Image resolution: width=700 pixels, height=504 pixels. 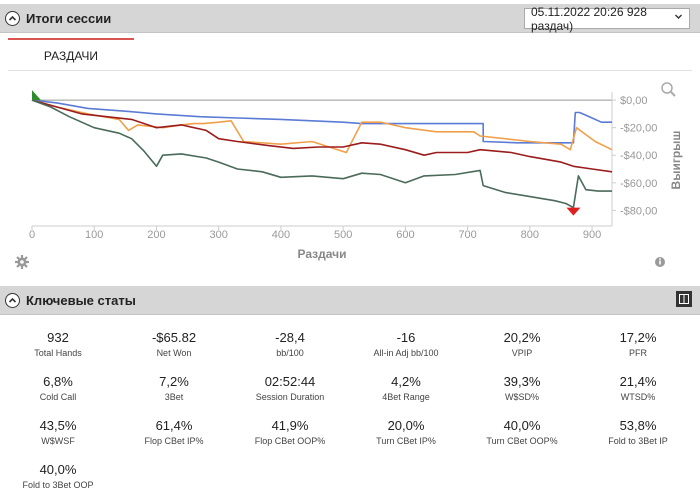 What do you see at coordinates (281, 235) in the screenshot?
I see `x-tick-label: 400` at bounding box center [281, 235].